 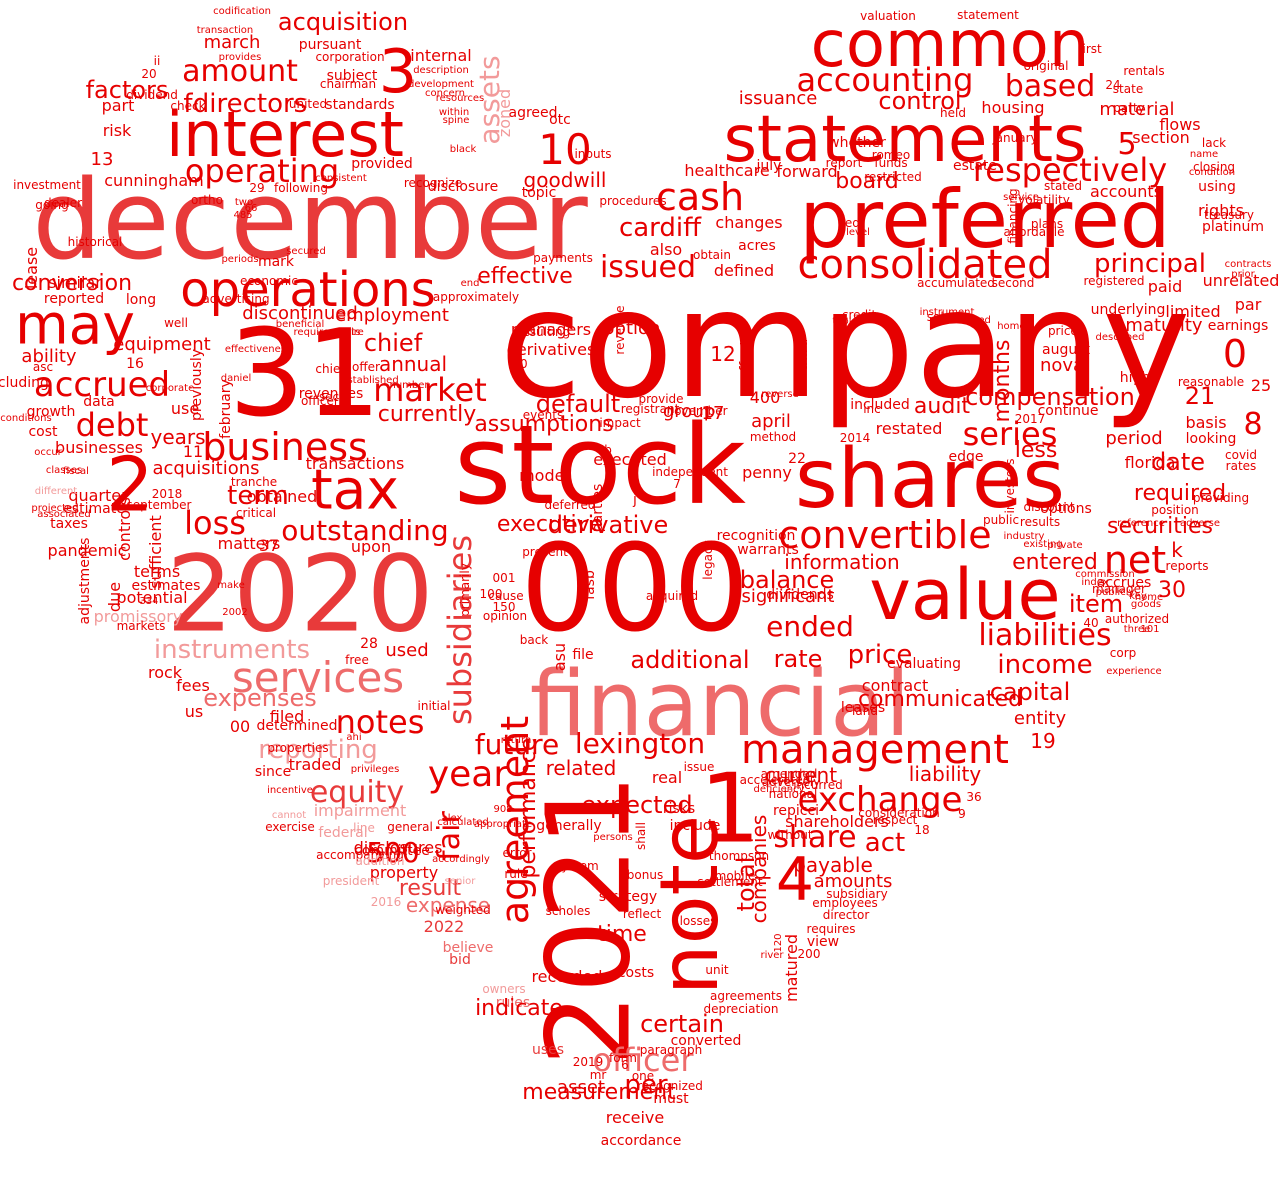 What do you see at coordinates (682, 1024) in the screenshot?
I see `word-cloud-word: certain` at bounding box center [682, 1024].